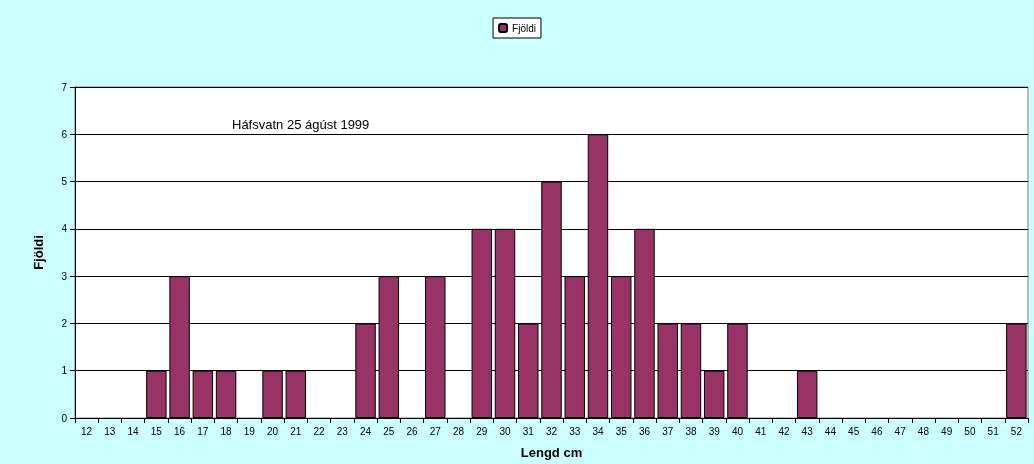 The width and height of the screenshot is (1034, 464). What do you see at coordinates (273, 431) in the screenshot?
I see `x-tick-label: 20` at bounding box center [273, 431].